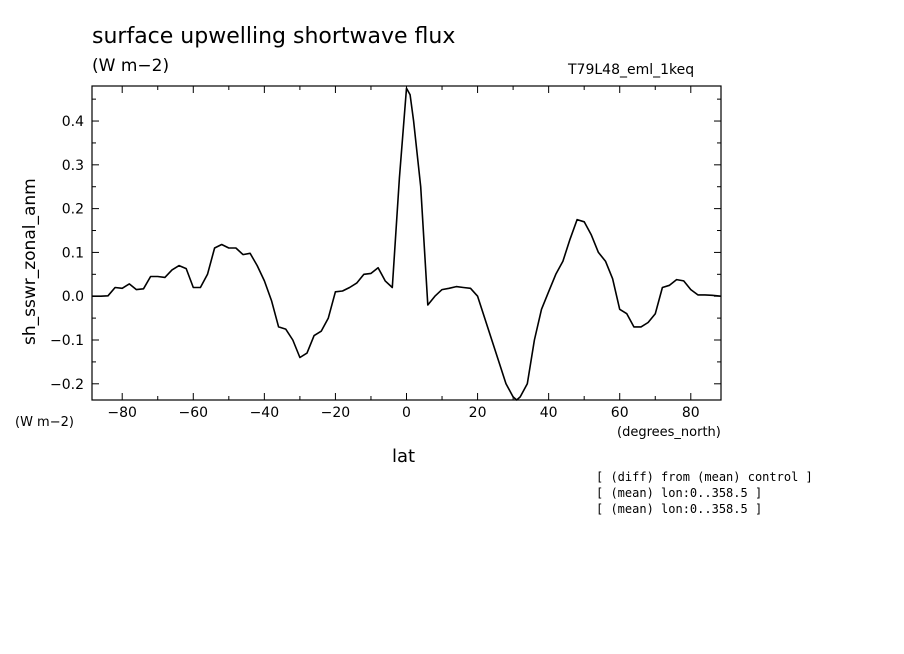 The height and width of the screenshot is (654, 904). What do you see at coordinates (406, 413) in the screenshot?
I see `x-tick-label: 0` at bounding box center [406, 413].